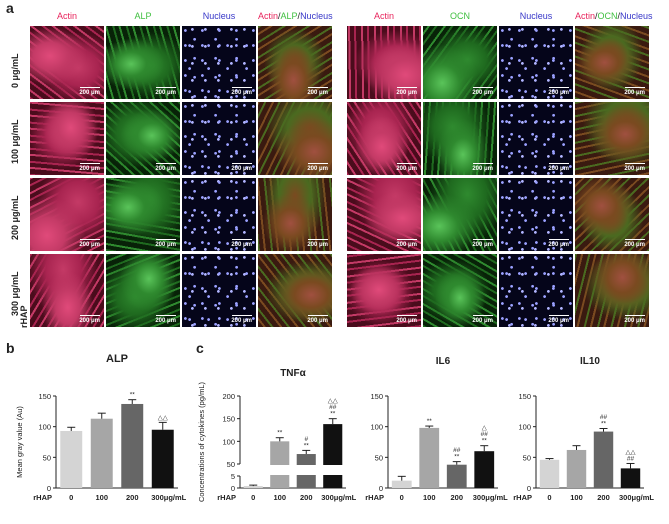  Describe the element at coordinates (460, 214) in the screenshot. I see `micrograph-ocn-r3-c2: 200 μm` at that location.